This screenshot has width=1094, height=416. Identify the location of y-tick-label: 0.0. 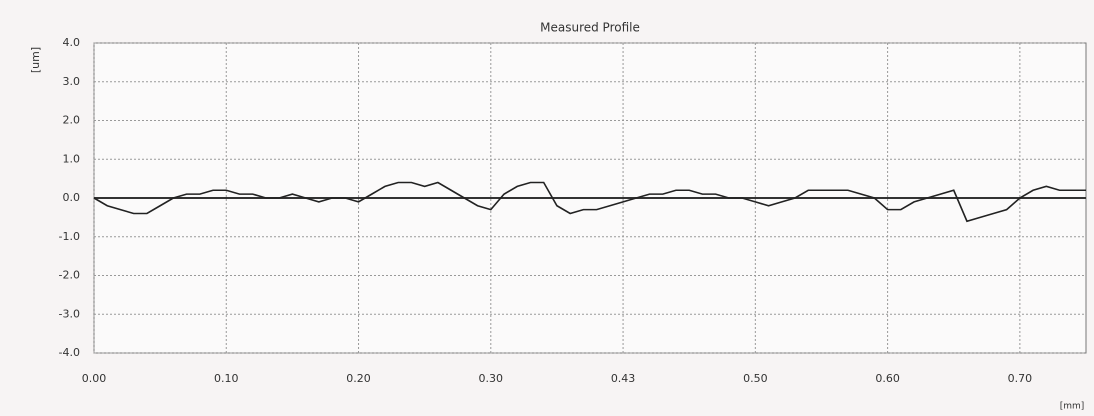
(72, 197).